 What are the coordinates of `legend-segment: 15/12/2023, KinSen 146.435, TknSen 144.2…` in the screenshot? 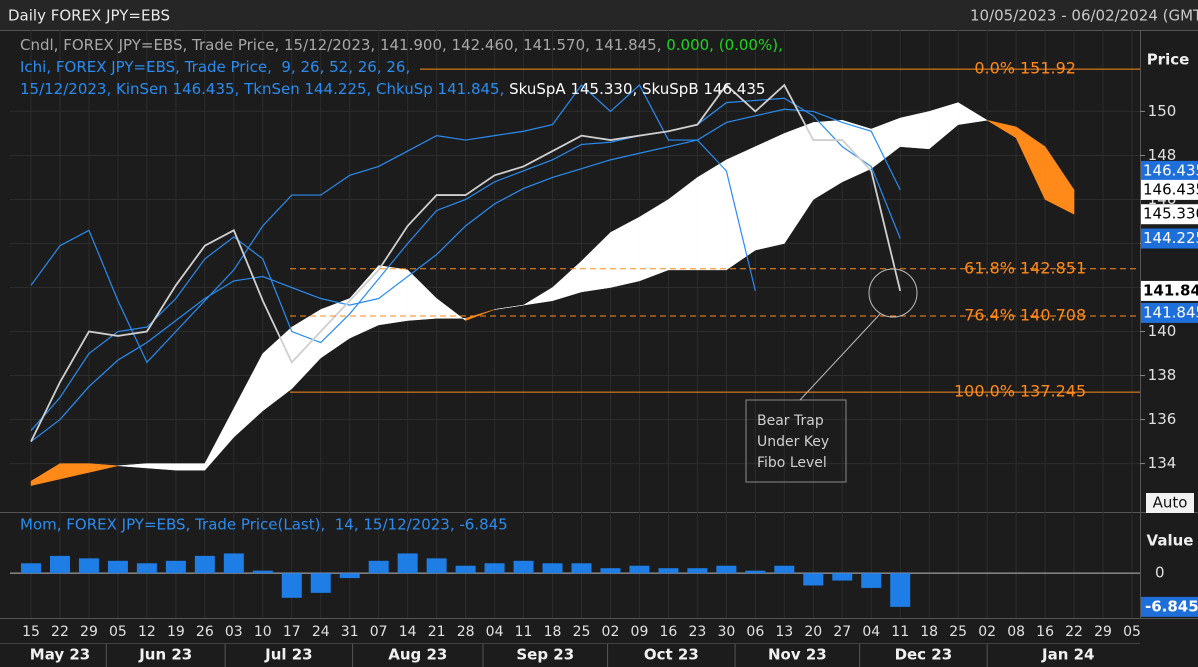 It's located at (264, 89).